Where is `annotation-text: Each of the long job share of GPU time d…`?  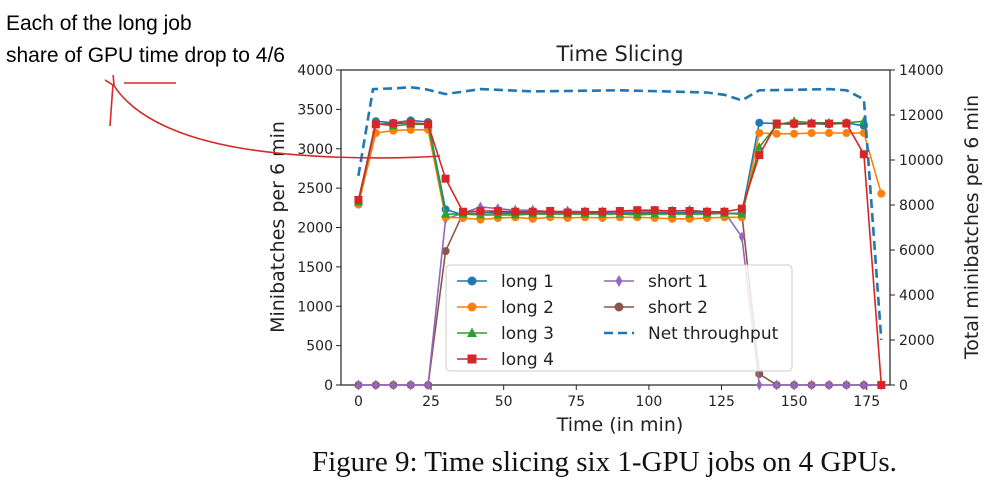 annotation-text: Each of the long job share of GPU time d… is located at coordinates (145, 40).